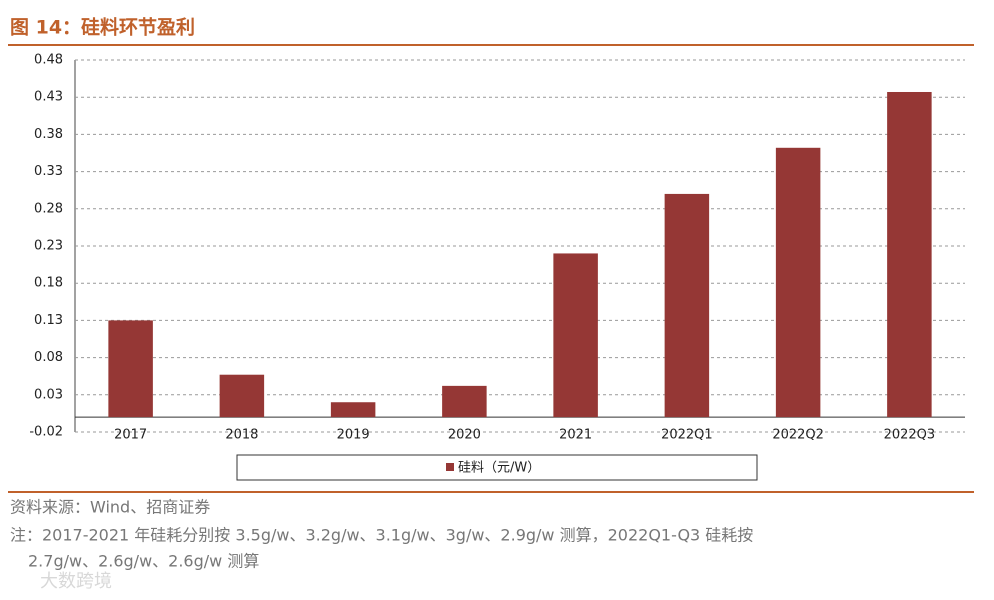 This screenshot has height=600, width=994. I want to click on y-tick-label: 0.38, so click(48, 134).